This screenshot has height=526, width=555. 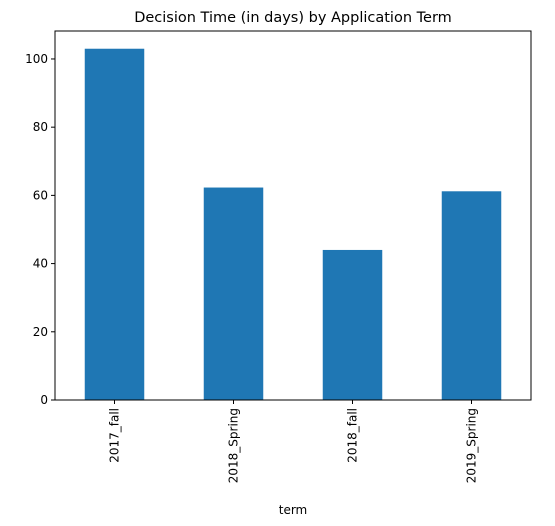 What do you see at coordinates (40, 229) in the screenshot?
I see `y-axis: 0 20 40 60 80 100` at bounding box center [40, 229].